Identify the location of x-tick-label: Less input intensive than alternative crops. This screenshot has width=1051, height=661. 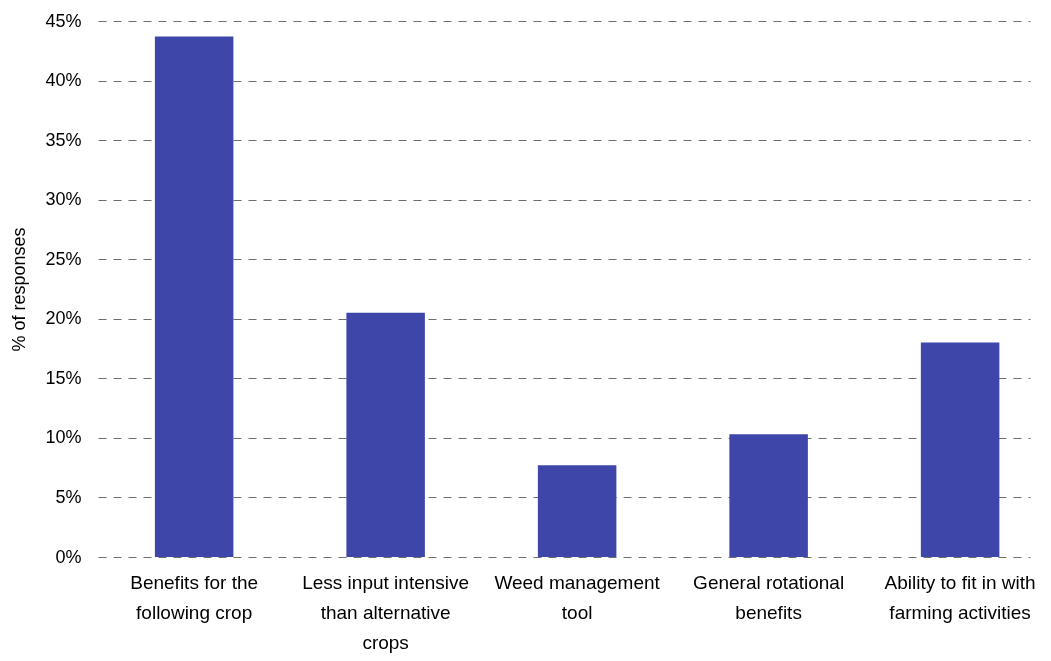
(386, 612).